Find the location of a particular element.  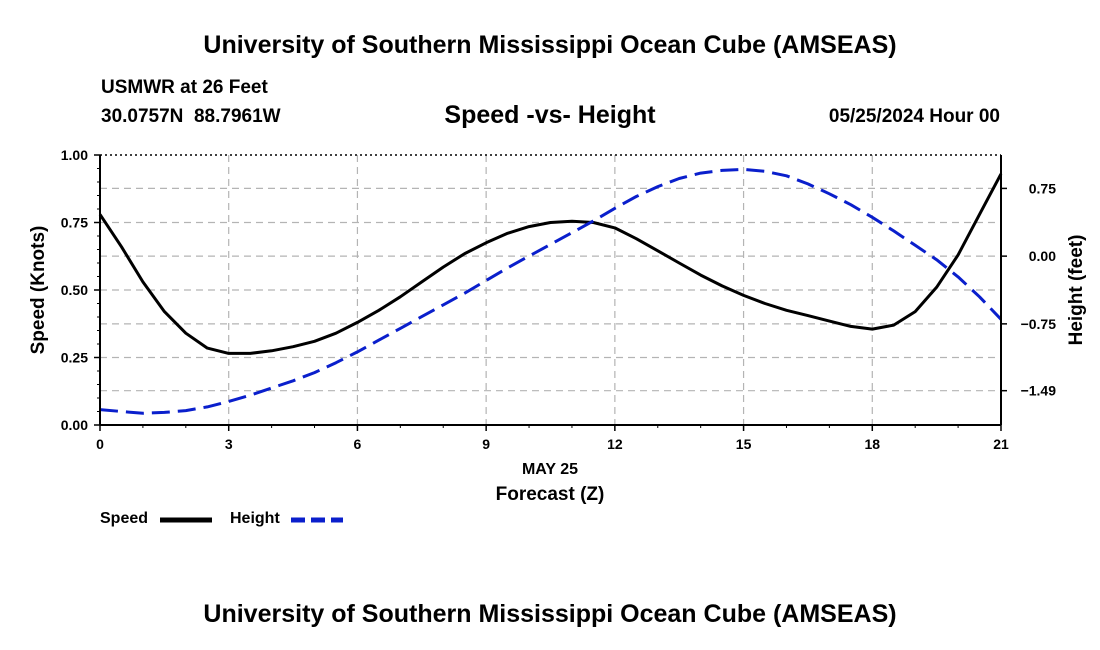

y2-tick-label: 0.75 is located at coordinates (1042, 188).